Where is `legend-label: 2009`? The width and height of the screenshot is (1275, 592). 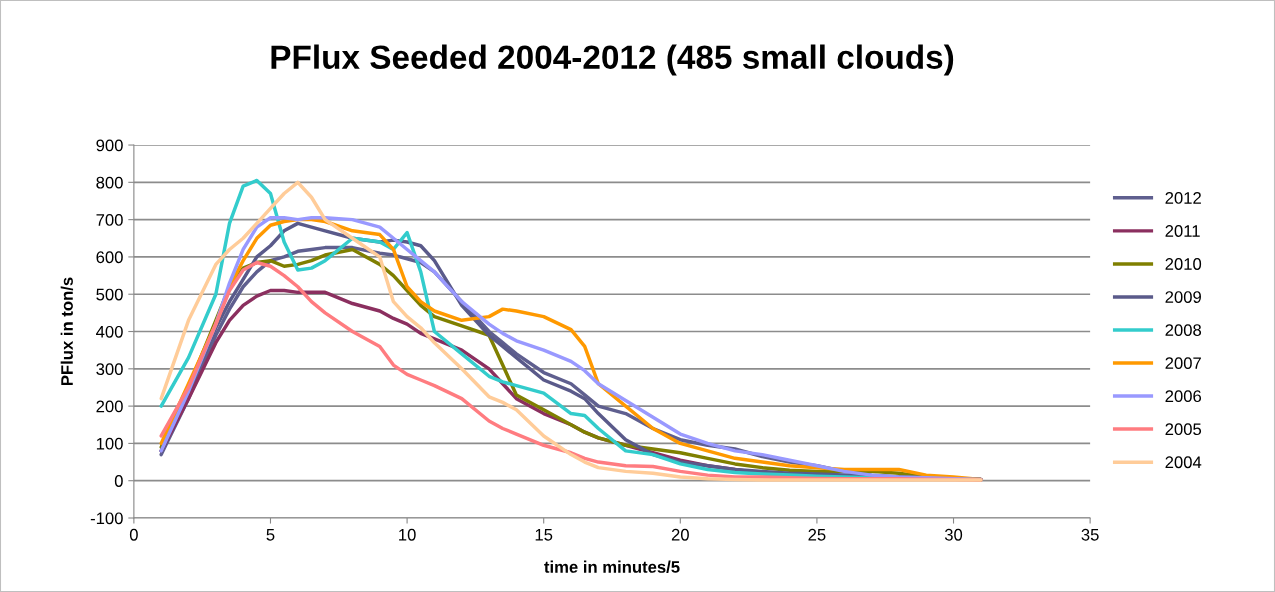 legend-label: 2009 is located at coordinates (1183, 297).